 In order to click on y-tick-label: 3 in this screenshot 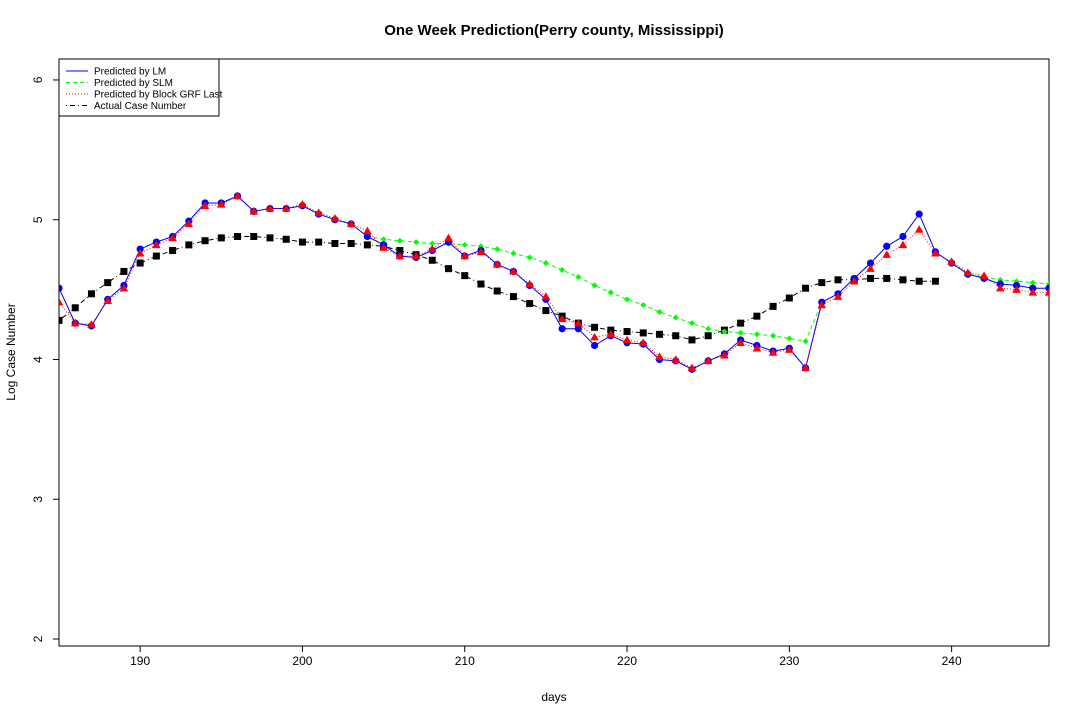, I will do `click(38, 499)`.